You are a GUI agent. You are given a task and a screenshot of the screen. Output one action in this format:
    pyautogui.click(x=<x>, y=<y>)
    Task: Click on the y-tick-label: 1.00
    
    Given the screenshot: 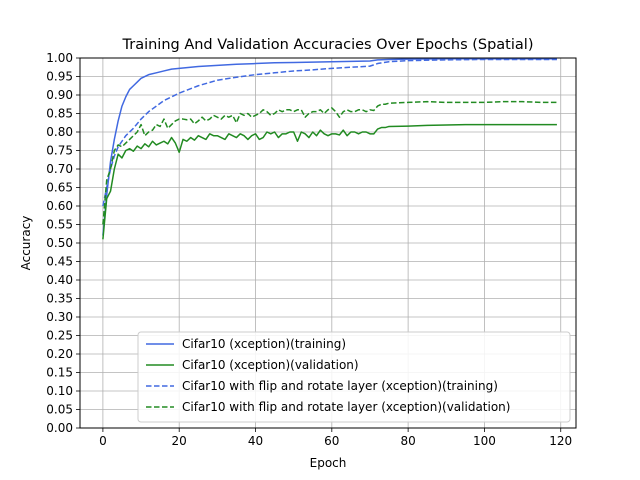 What is the action you would take?
    pyautogui.click(x=59, y=58)
    